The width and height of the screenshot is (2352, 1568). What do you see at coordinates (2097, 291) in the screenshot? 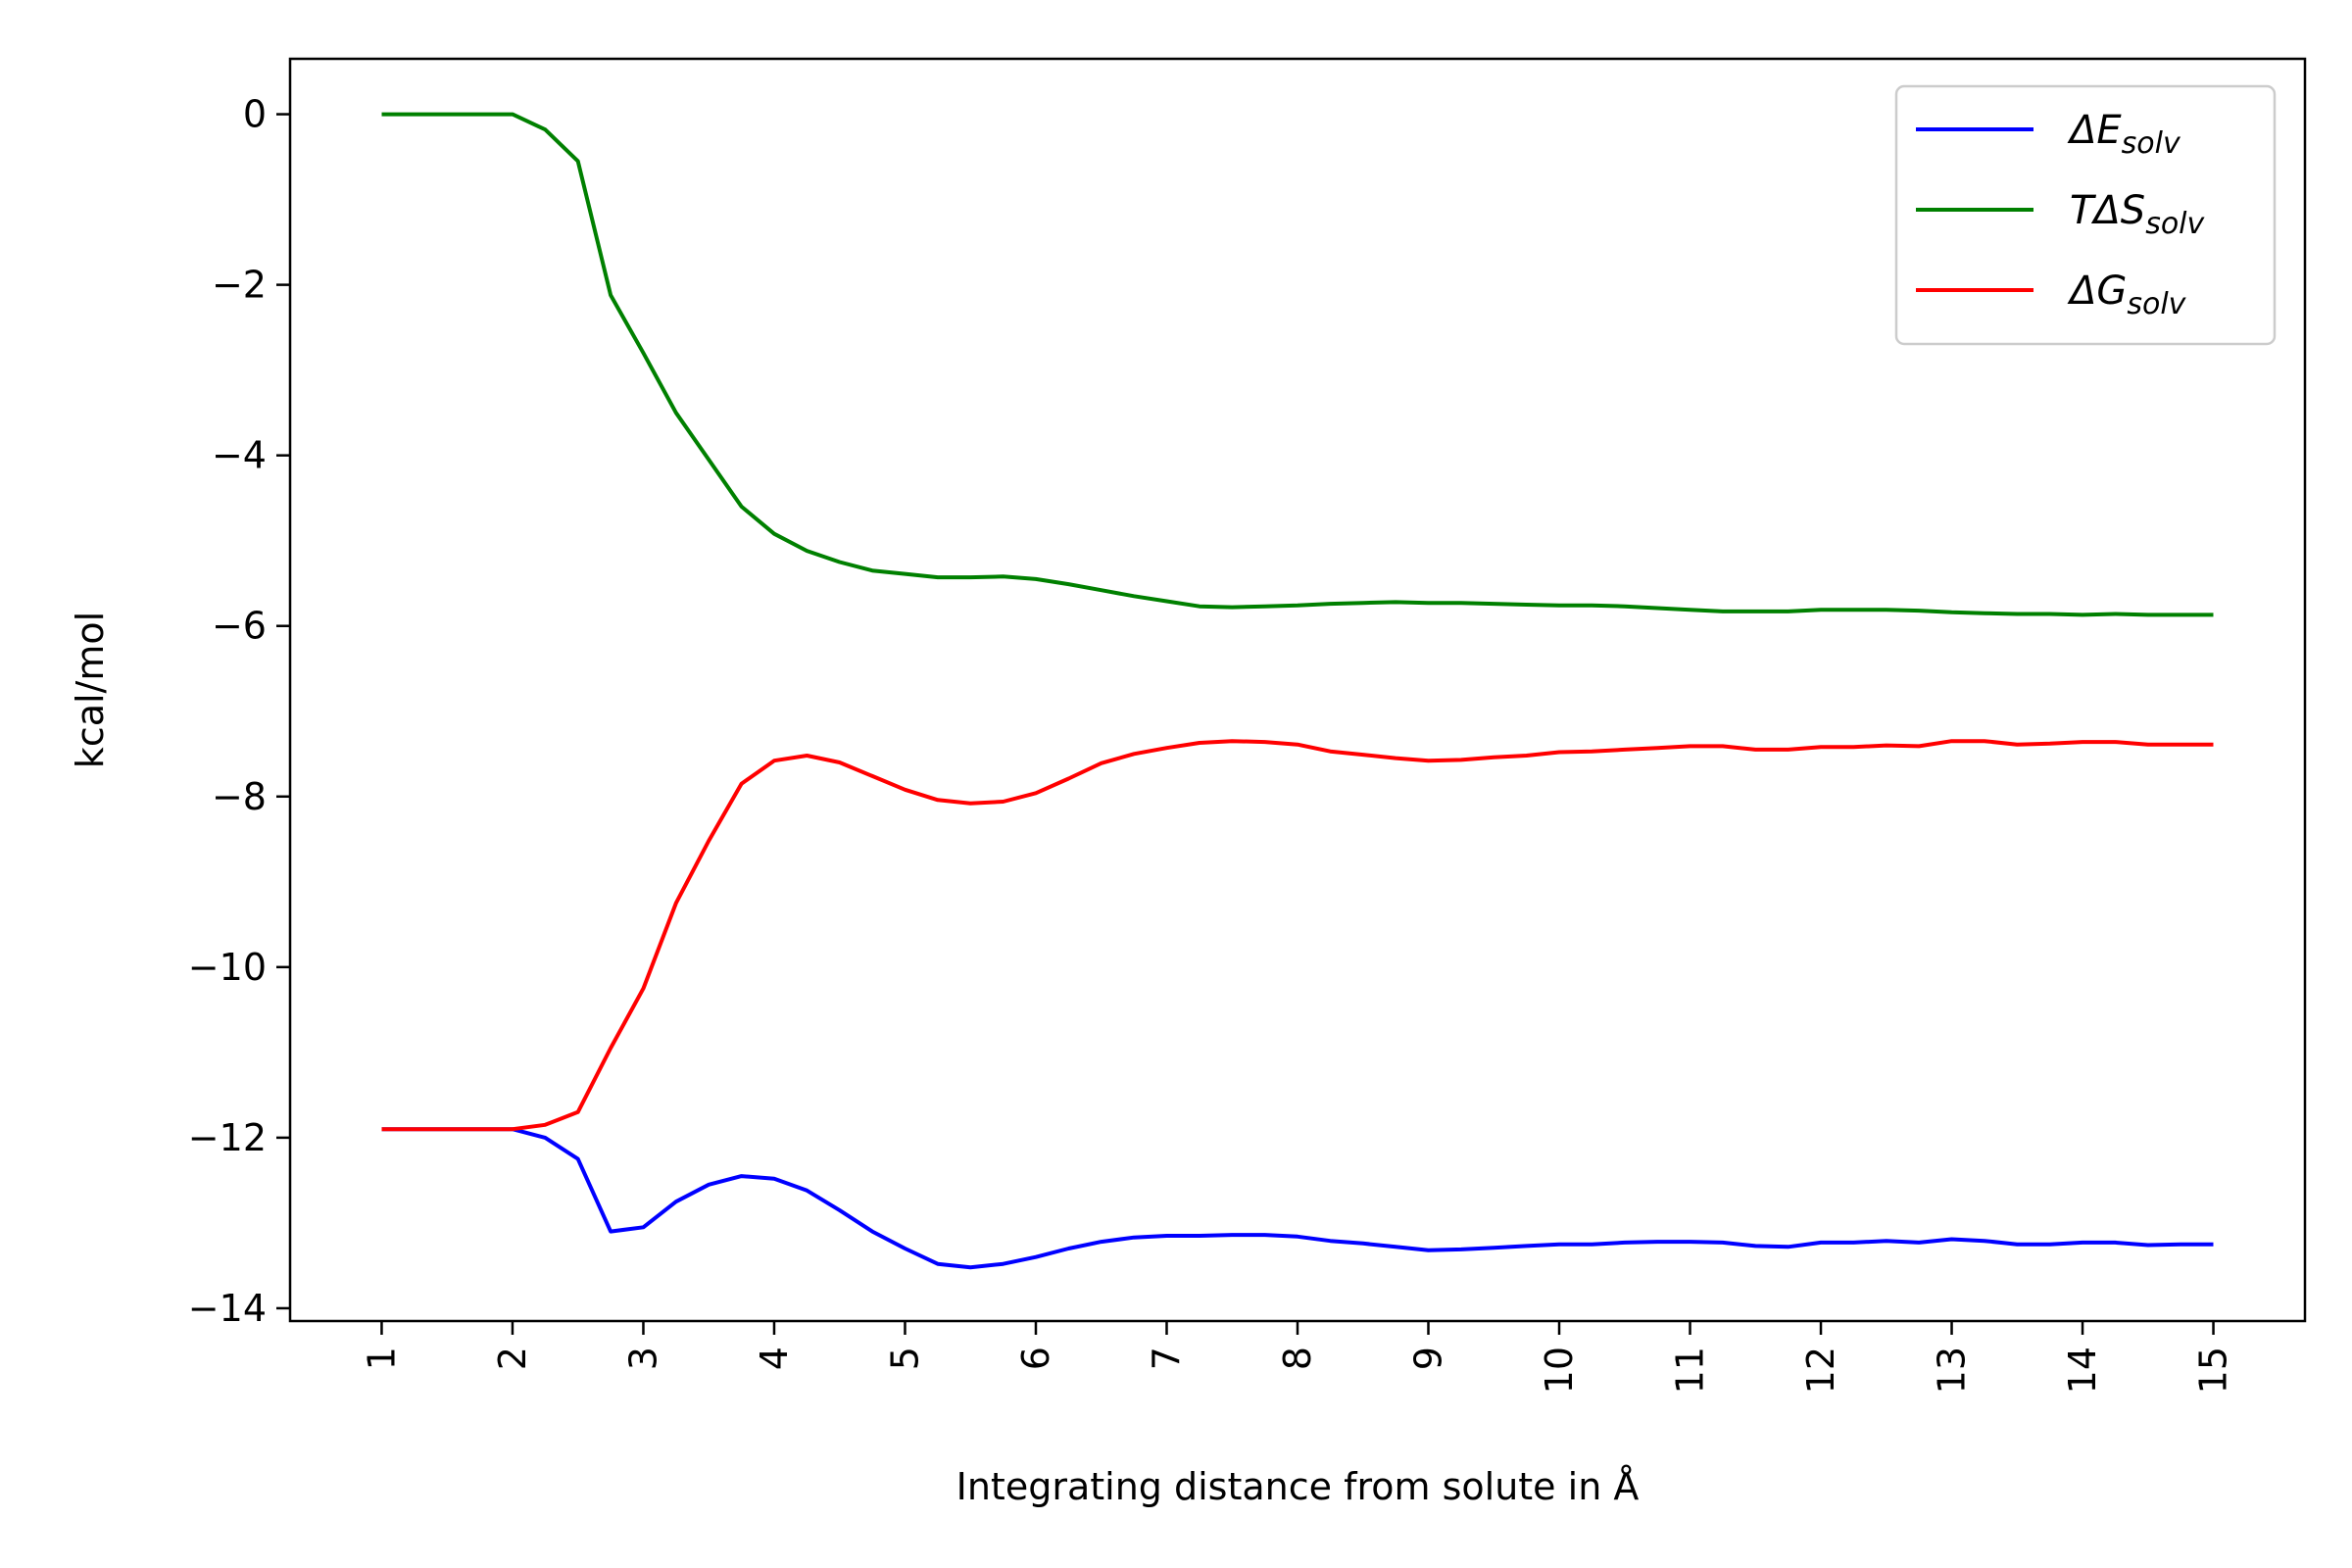
I see `legend-entry-main: ΔG` at bounding box center [2097, 291].